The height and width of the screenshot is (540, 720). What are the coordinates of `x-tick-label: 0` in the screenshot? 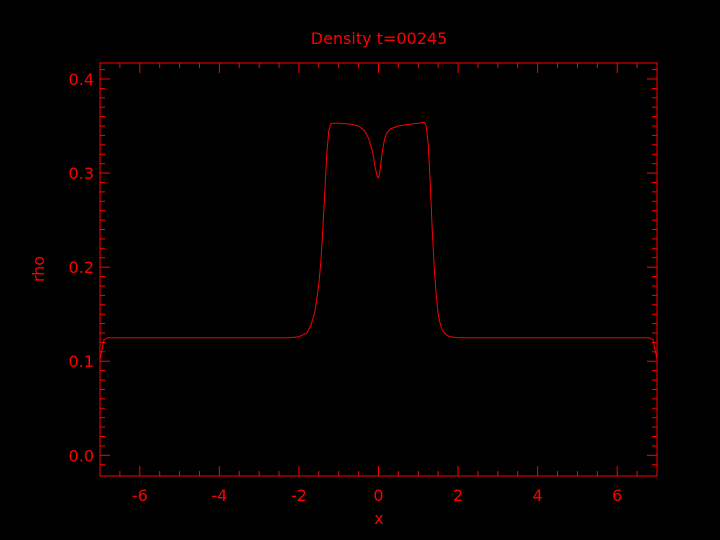 It's located at (378, 495).